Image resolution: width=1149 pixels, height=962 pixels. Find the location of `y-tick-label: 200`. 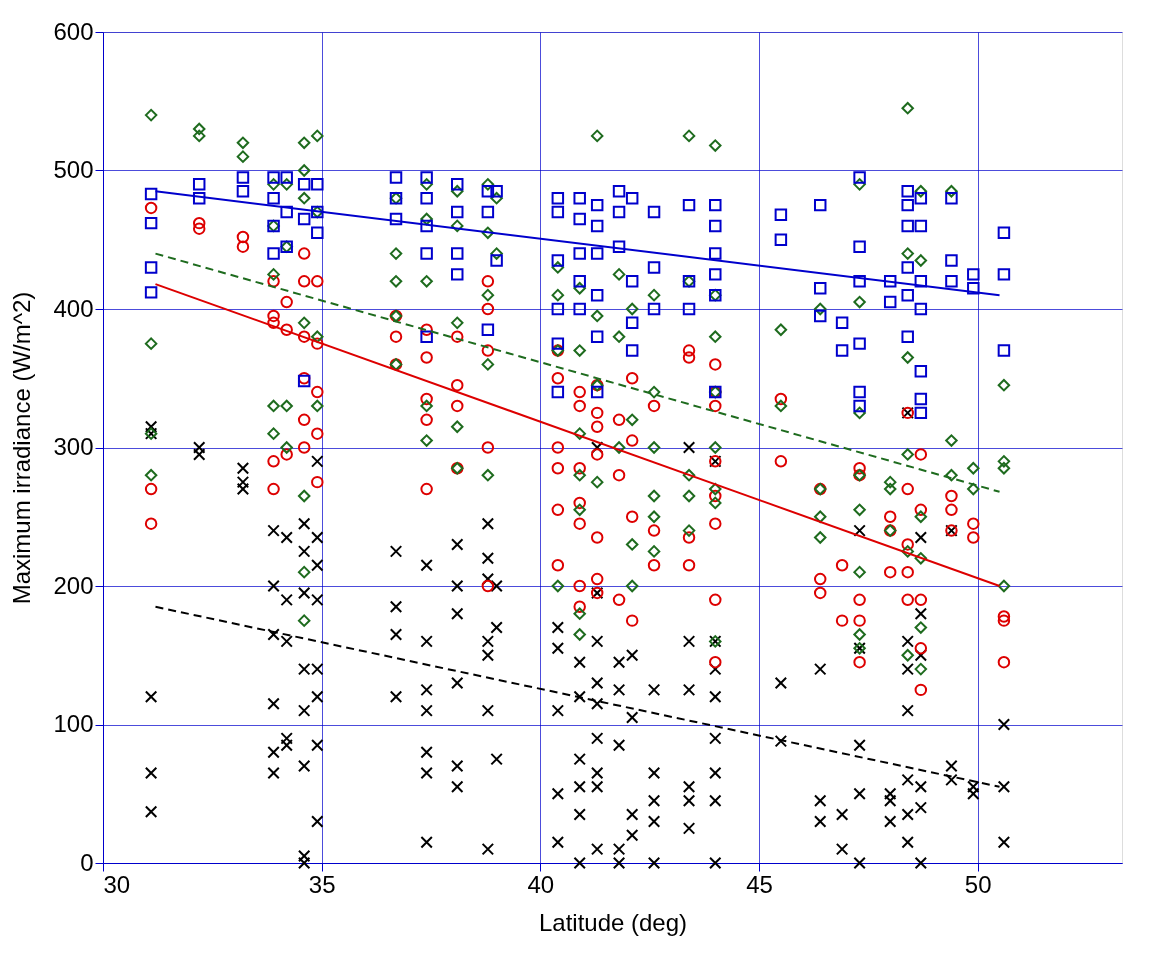

y-tick-label: 200 is located at coordinates (73, 585).